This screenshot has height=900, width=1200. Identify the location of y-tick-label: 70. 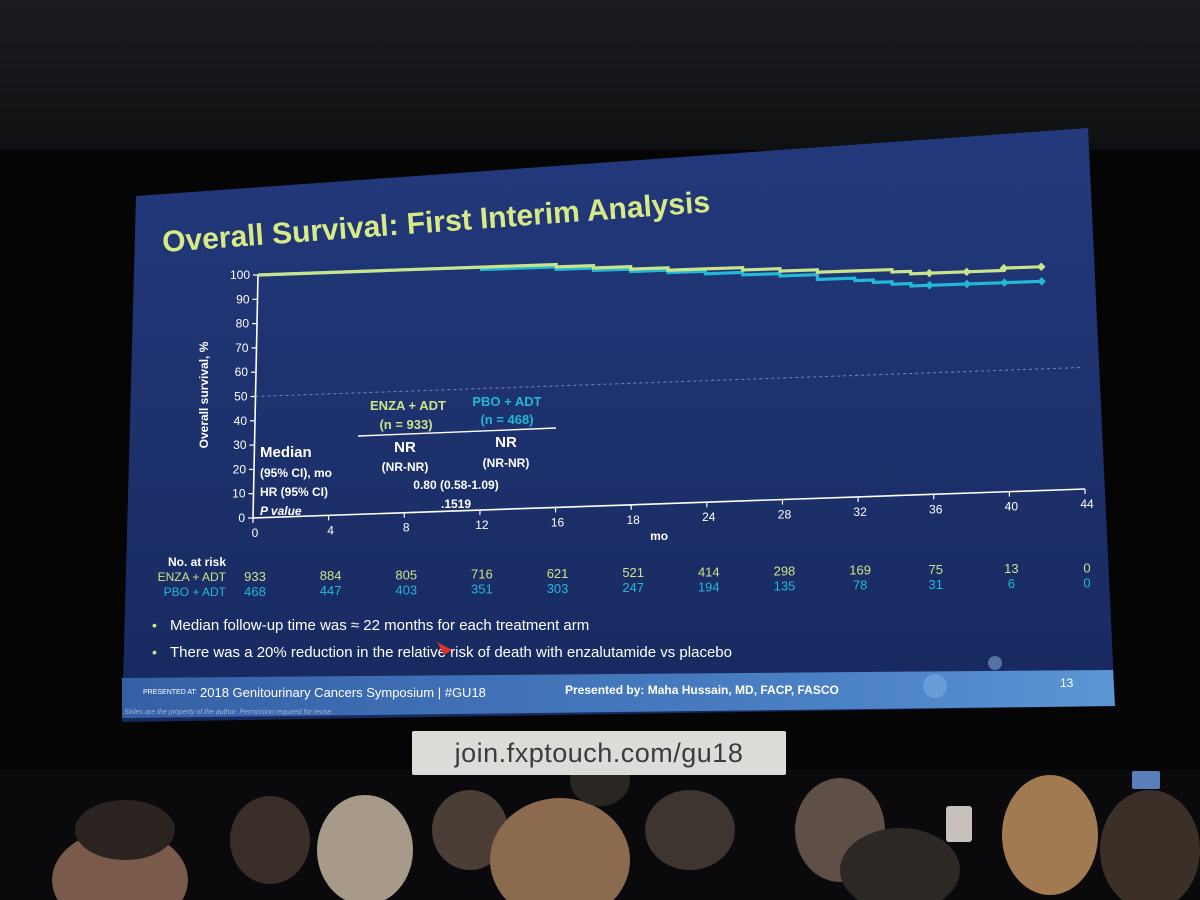
(242, 348).